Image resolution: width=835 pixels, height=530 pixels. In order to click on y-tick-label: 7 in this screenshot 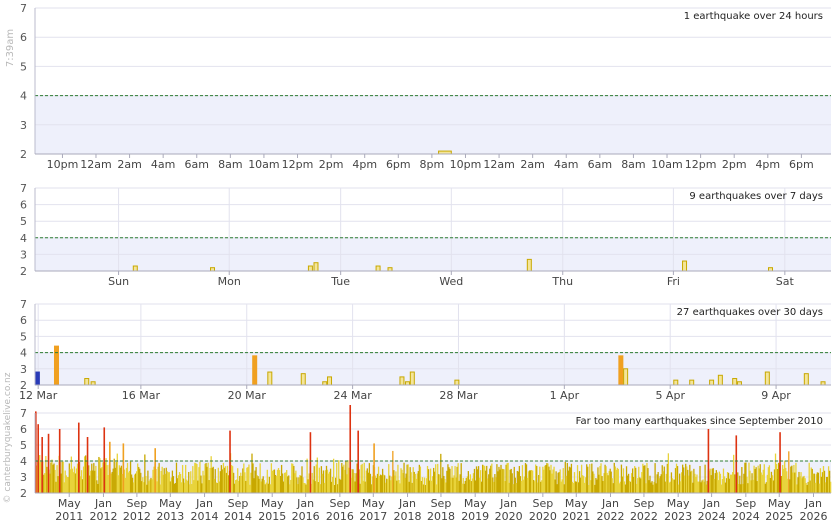, I will do `click(23, 304)`.